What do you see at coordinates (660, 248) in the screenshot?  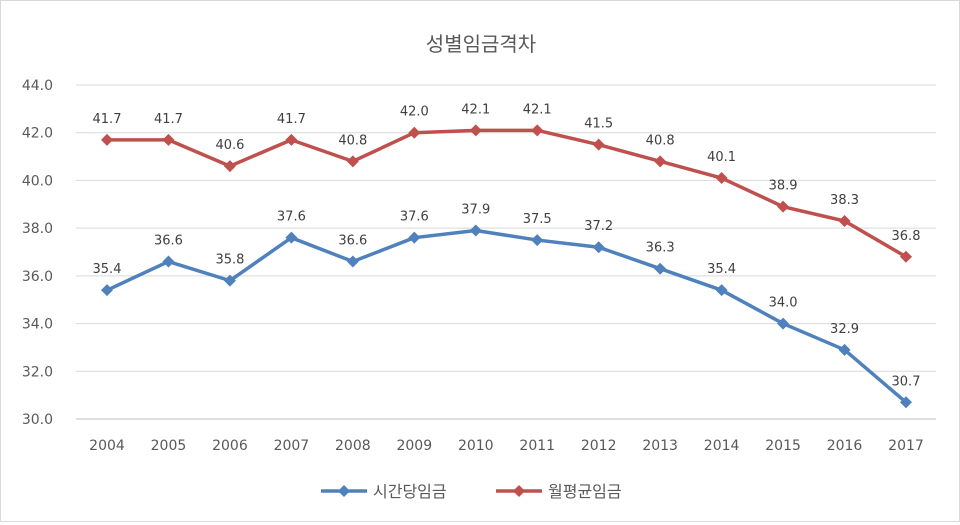 I see `data-label: 36.3` at bounding box center [660, 248].